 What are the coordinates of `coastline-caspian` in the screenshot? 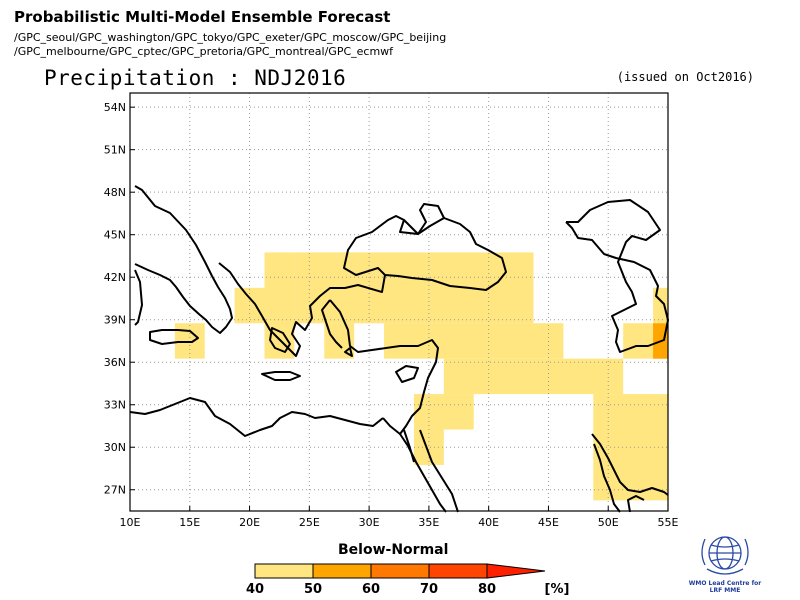 It's located at (617, 276).